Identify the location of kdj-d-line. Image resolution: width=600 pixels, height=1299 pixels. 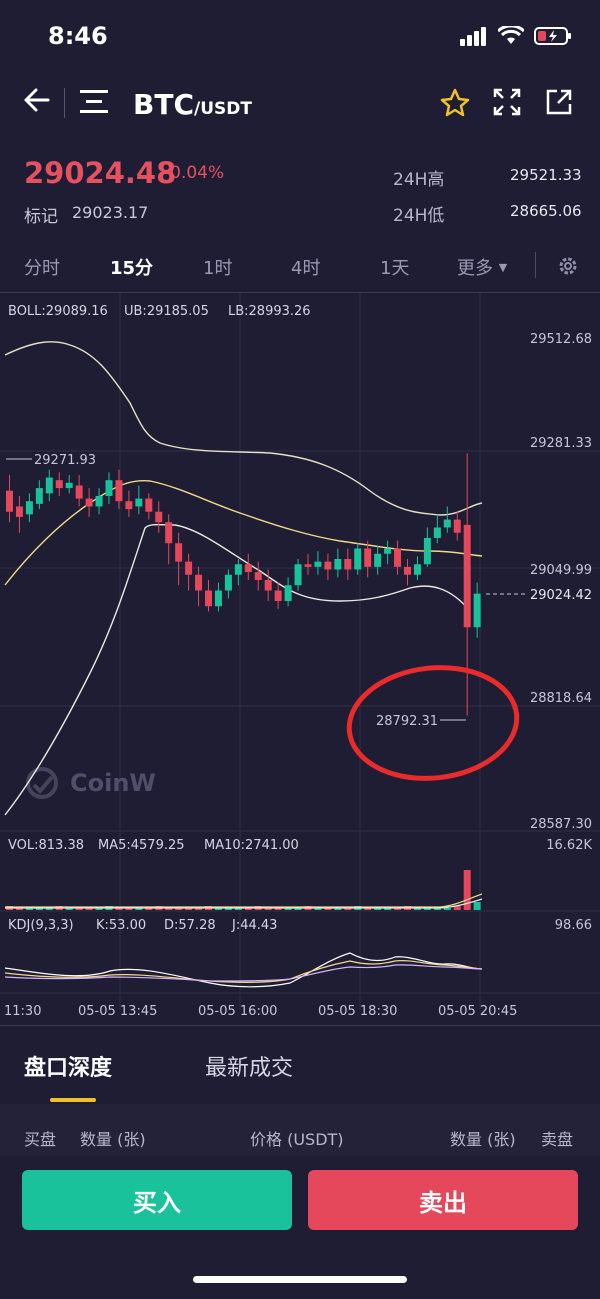
(243, 973).